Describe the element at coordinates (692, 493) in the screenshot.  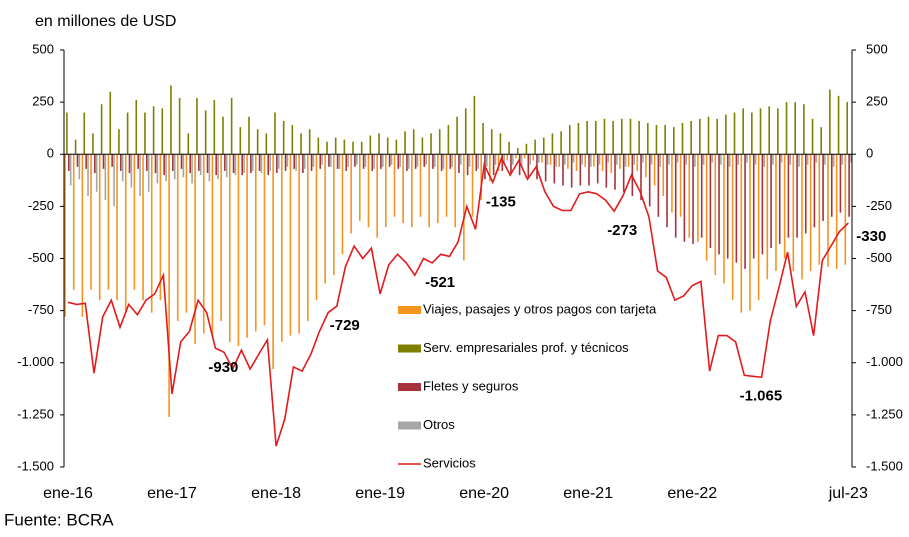
I see `x-tick-label: ene-22` at that location.